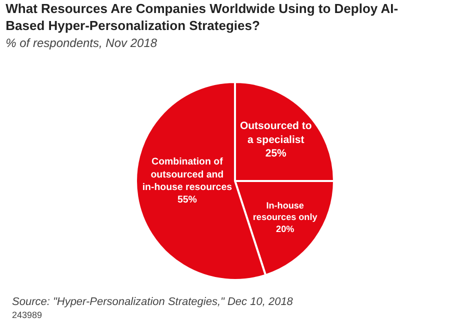 The height and width of the screenshot is (330, 470). I want to click on source-note: Source: "Hyper-Personalization Strategies," Dec 10, 2018, so click(153, 302).